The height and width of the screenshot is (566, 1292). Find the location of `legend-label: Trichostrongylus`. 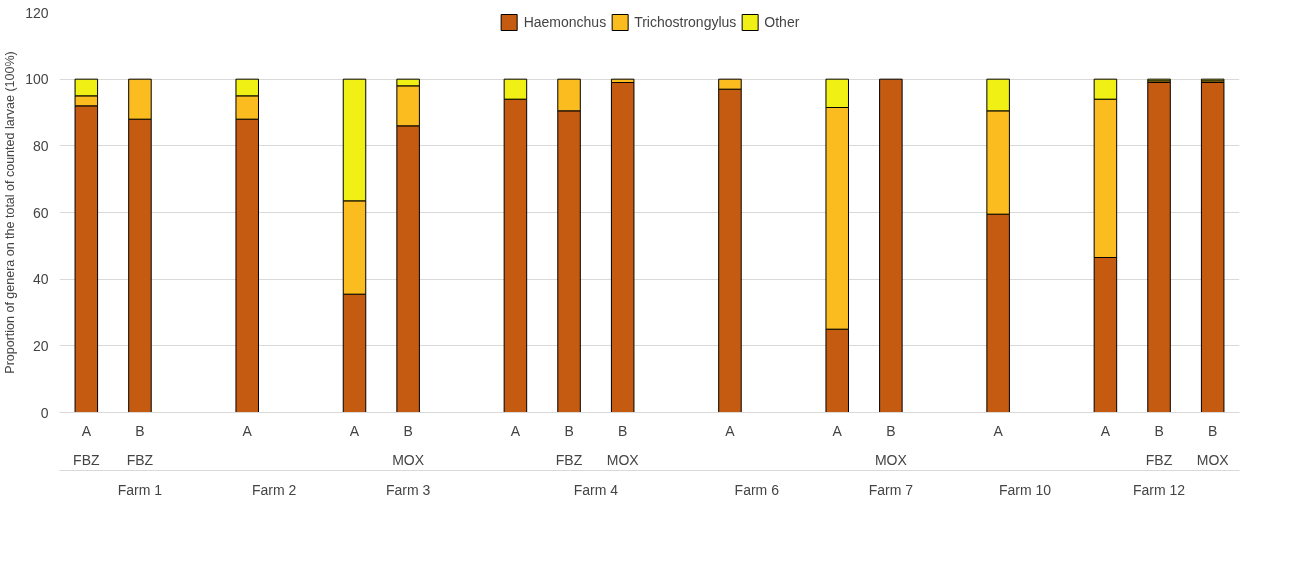

legend-label: Trichostrongylus is located at coordinates (685, 22).